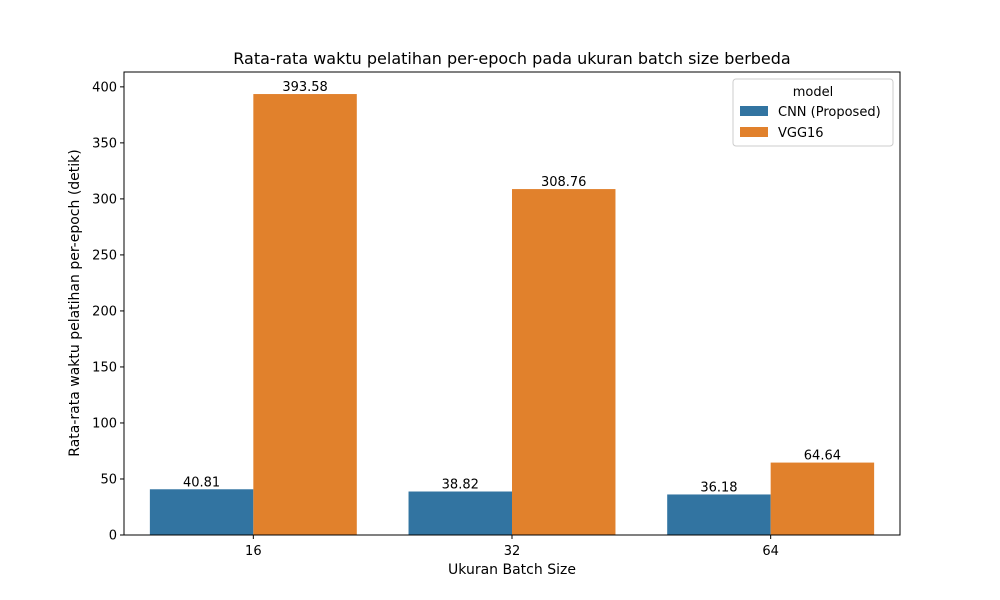 The width and height of the screenshot is (1000, 600). Describe the element at coordinates (104, 255) in the screenshot. I see `y-tick-label: 250` at that location.